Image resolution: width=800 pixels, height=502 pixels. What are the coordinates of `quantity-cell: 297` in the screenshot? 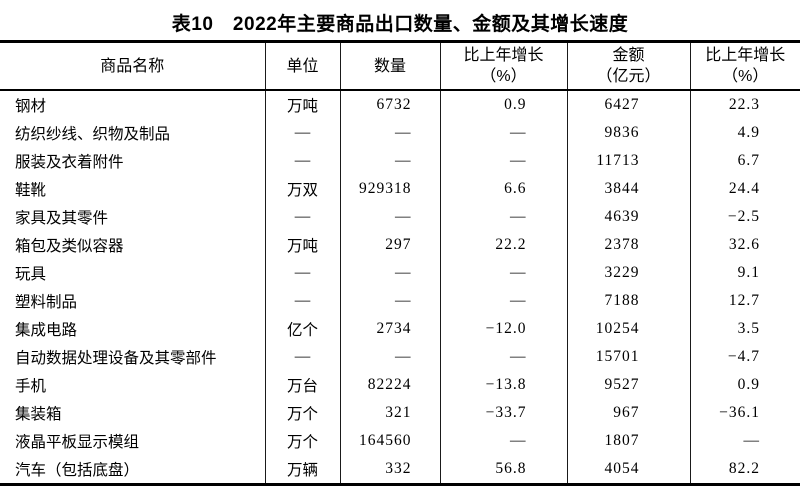 It's located at (389, 245).